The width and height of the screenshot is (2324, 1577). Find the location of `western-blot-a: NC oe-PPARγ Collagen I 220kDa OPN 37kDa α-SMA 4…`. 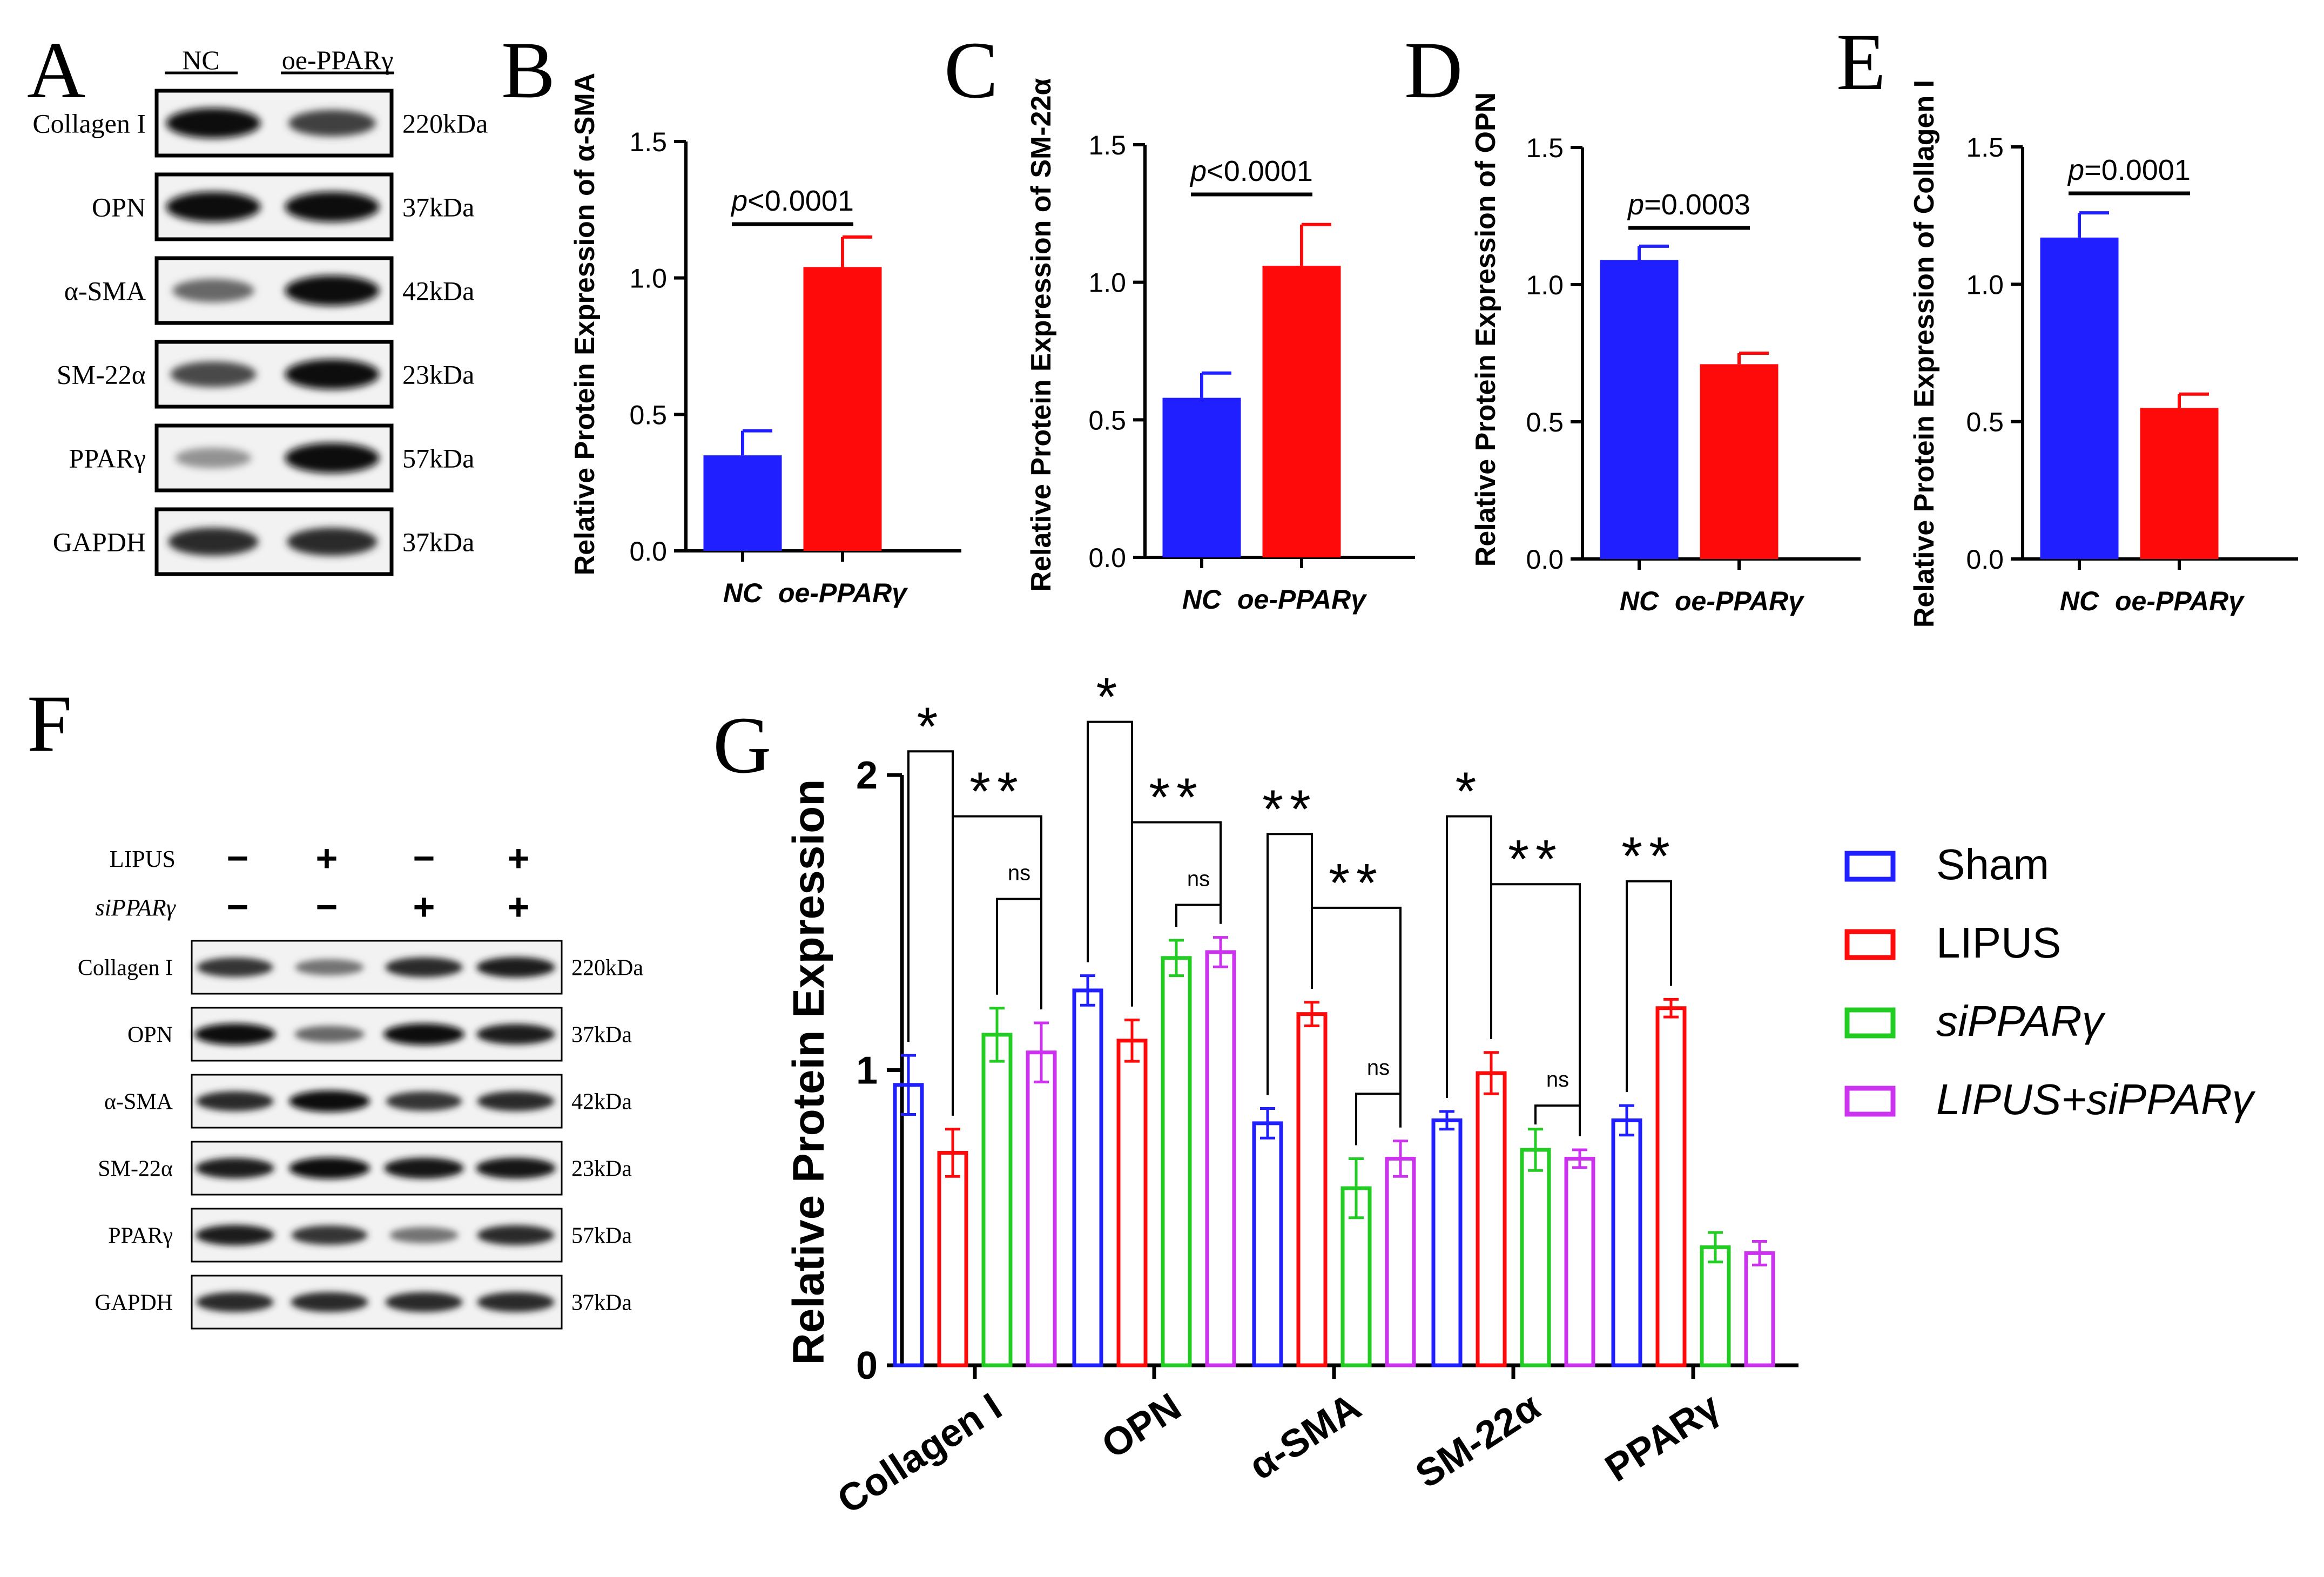

western-blot-a: NC oe-PPARγ Collagen I 220kDa OPN 37kDa α-SMA 4… is located at coordinates (260, 310).